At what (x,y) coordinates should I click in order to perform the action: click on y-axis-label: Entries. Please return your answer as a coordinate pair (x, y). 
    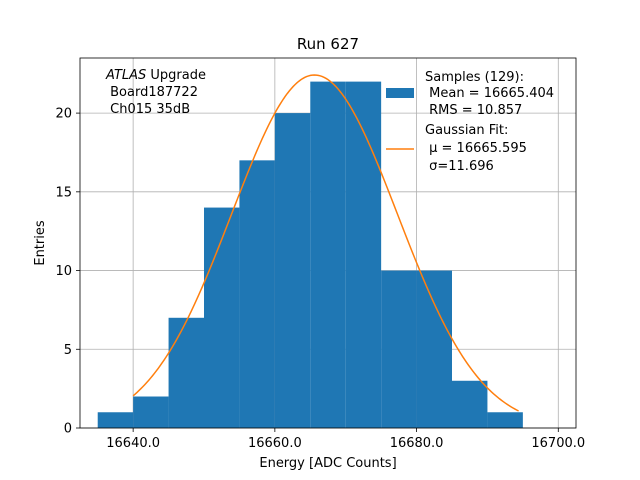
    Looking at the image, I should click on (40, 243).